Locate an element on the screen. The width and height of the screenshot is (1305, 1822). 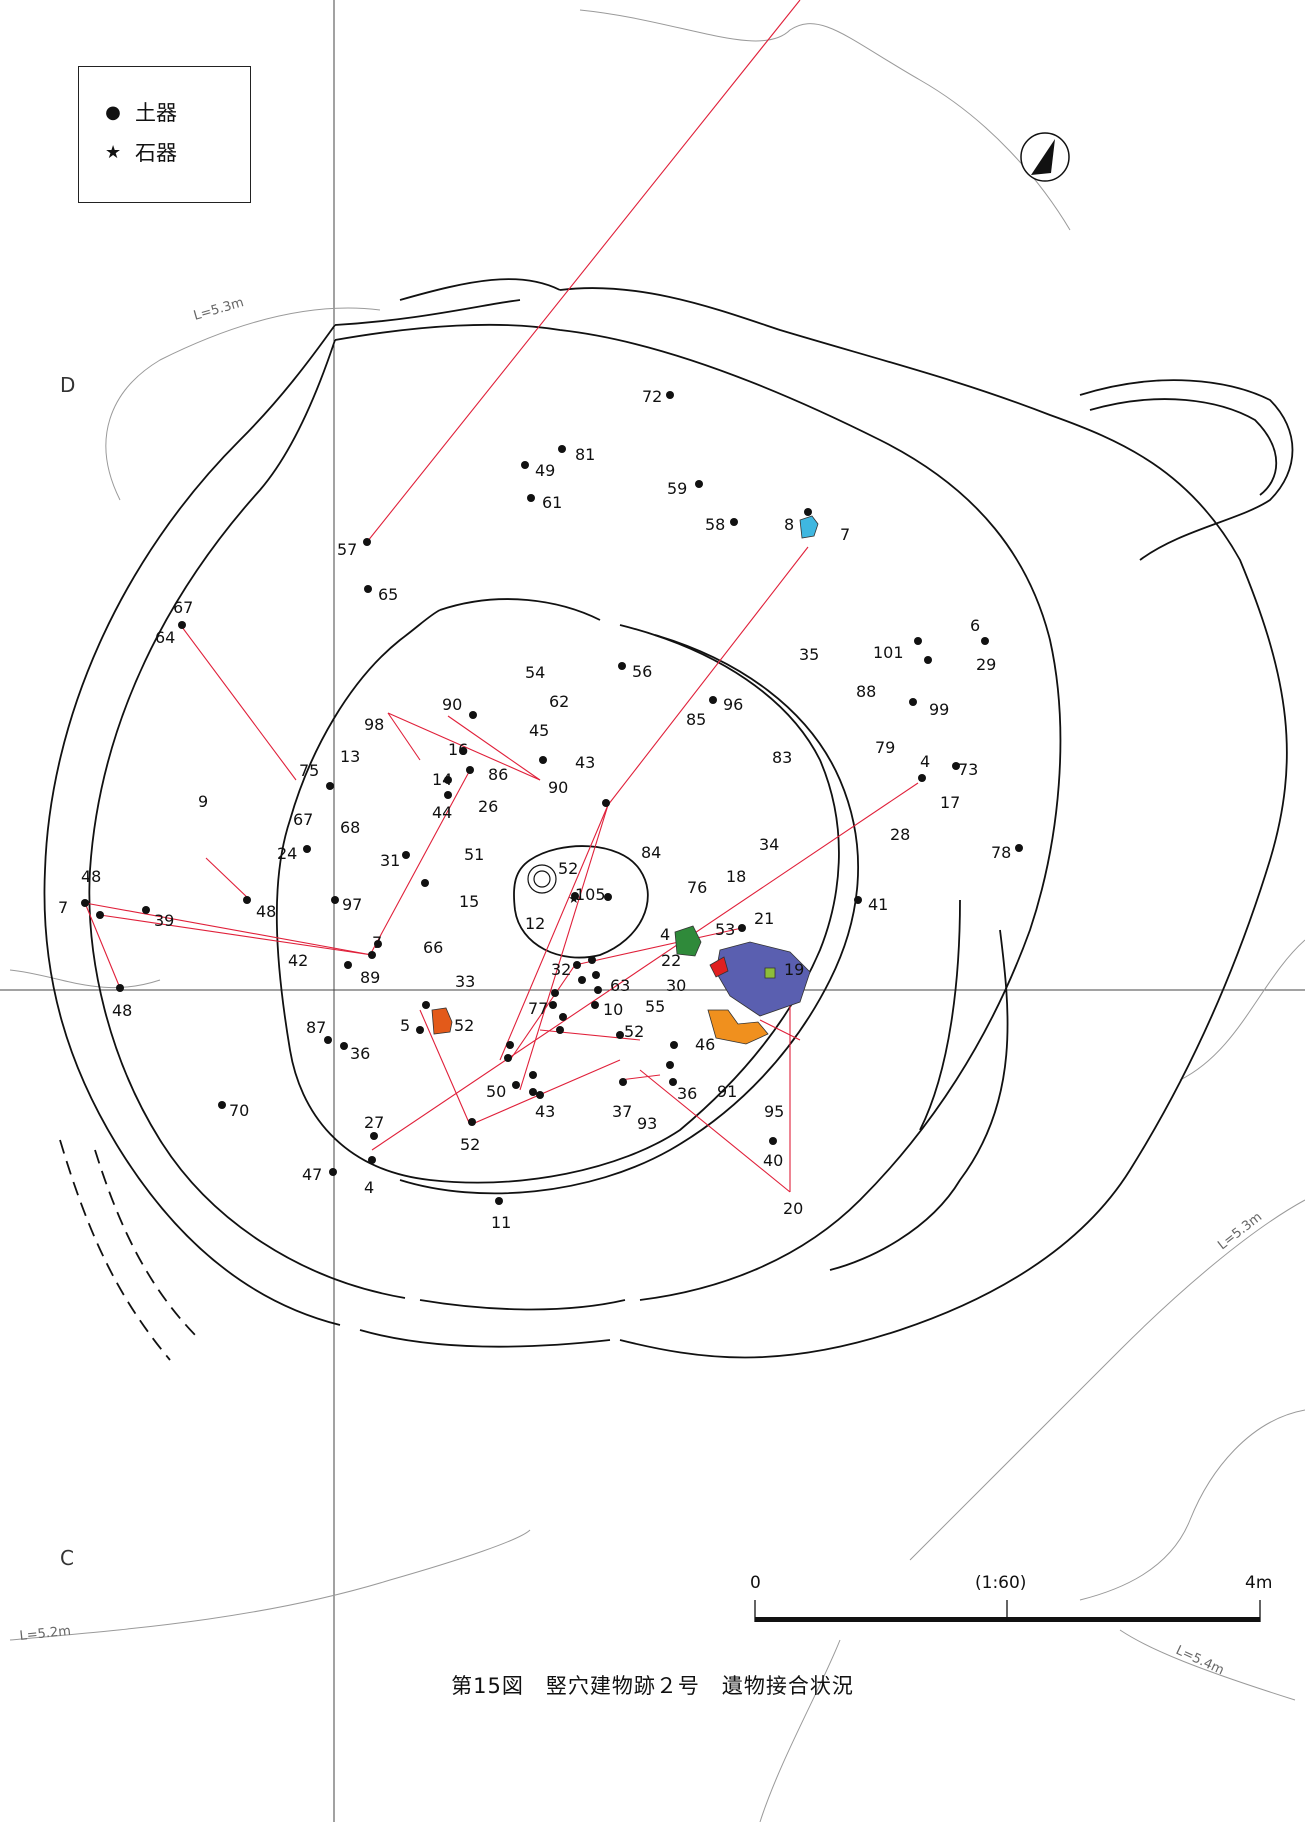
artifact-number: 78 is located at coordinates (1001, 852).